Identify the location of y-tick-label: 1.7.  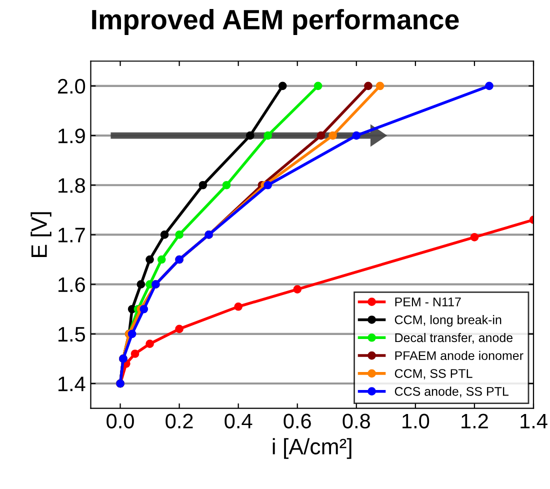
(71, 235).